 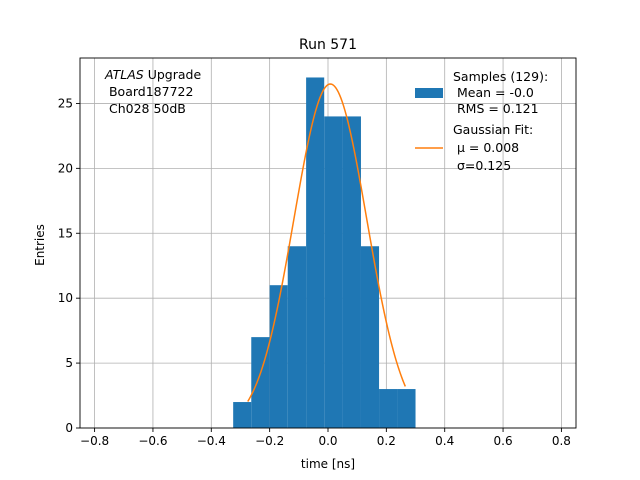 What do you see at coordinates (386, 441) in the screenshot?
I see `x-tick-label-5: 0.2` at bounding box center [386, 441].